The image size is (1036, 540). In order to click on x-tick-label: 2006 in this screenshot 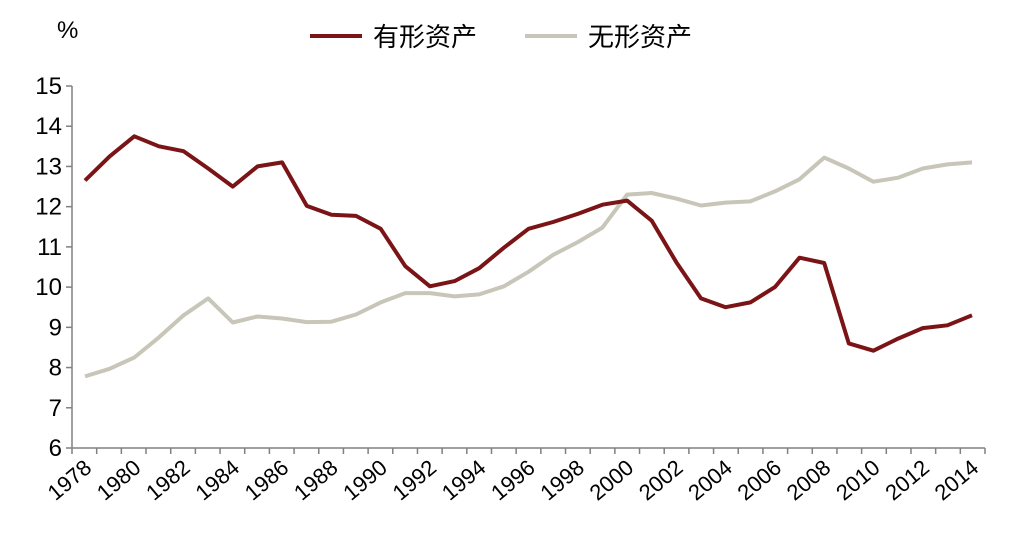, I will do `click(760, 480)`.